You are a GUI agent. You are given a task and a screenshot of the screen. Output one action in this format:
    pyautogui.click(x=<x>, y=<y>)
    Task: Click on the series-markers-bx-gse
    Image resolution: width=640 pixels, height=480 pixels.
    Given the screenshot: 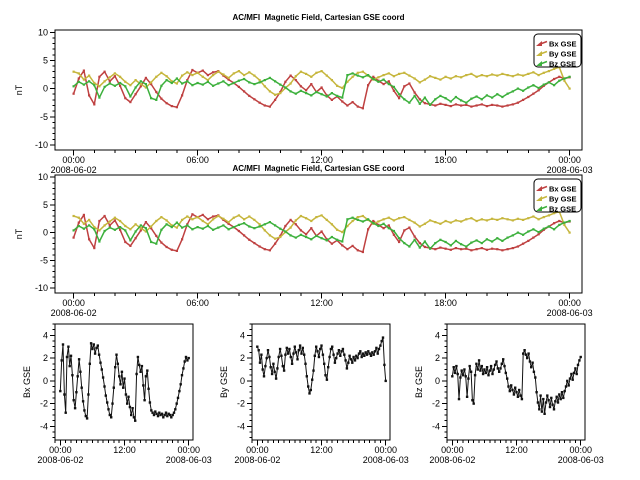 What is the action you would take?
    pyautogui.click(x=124, y=382)
    